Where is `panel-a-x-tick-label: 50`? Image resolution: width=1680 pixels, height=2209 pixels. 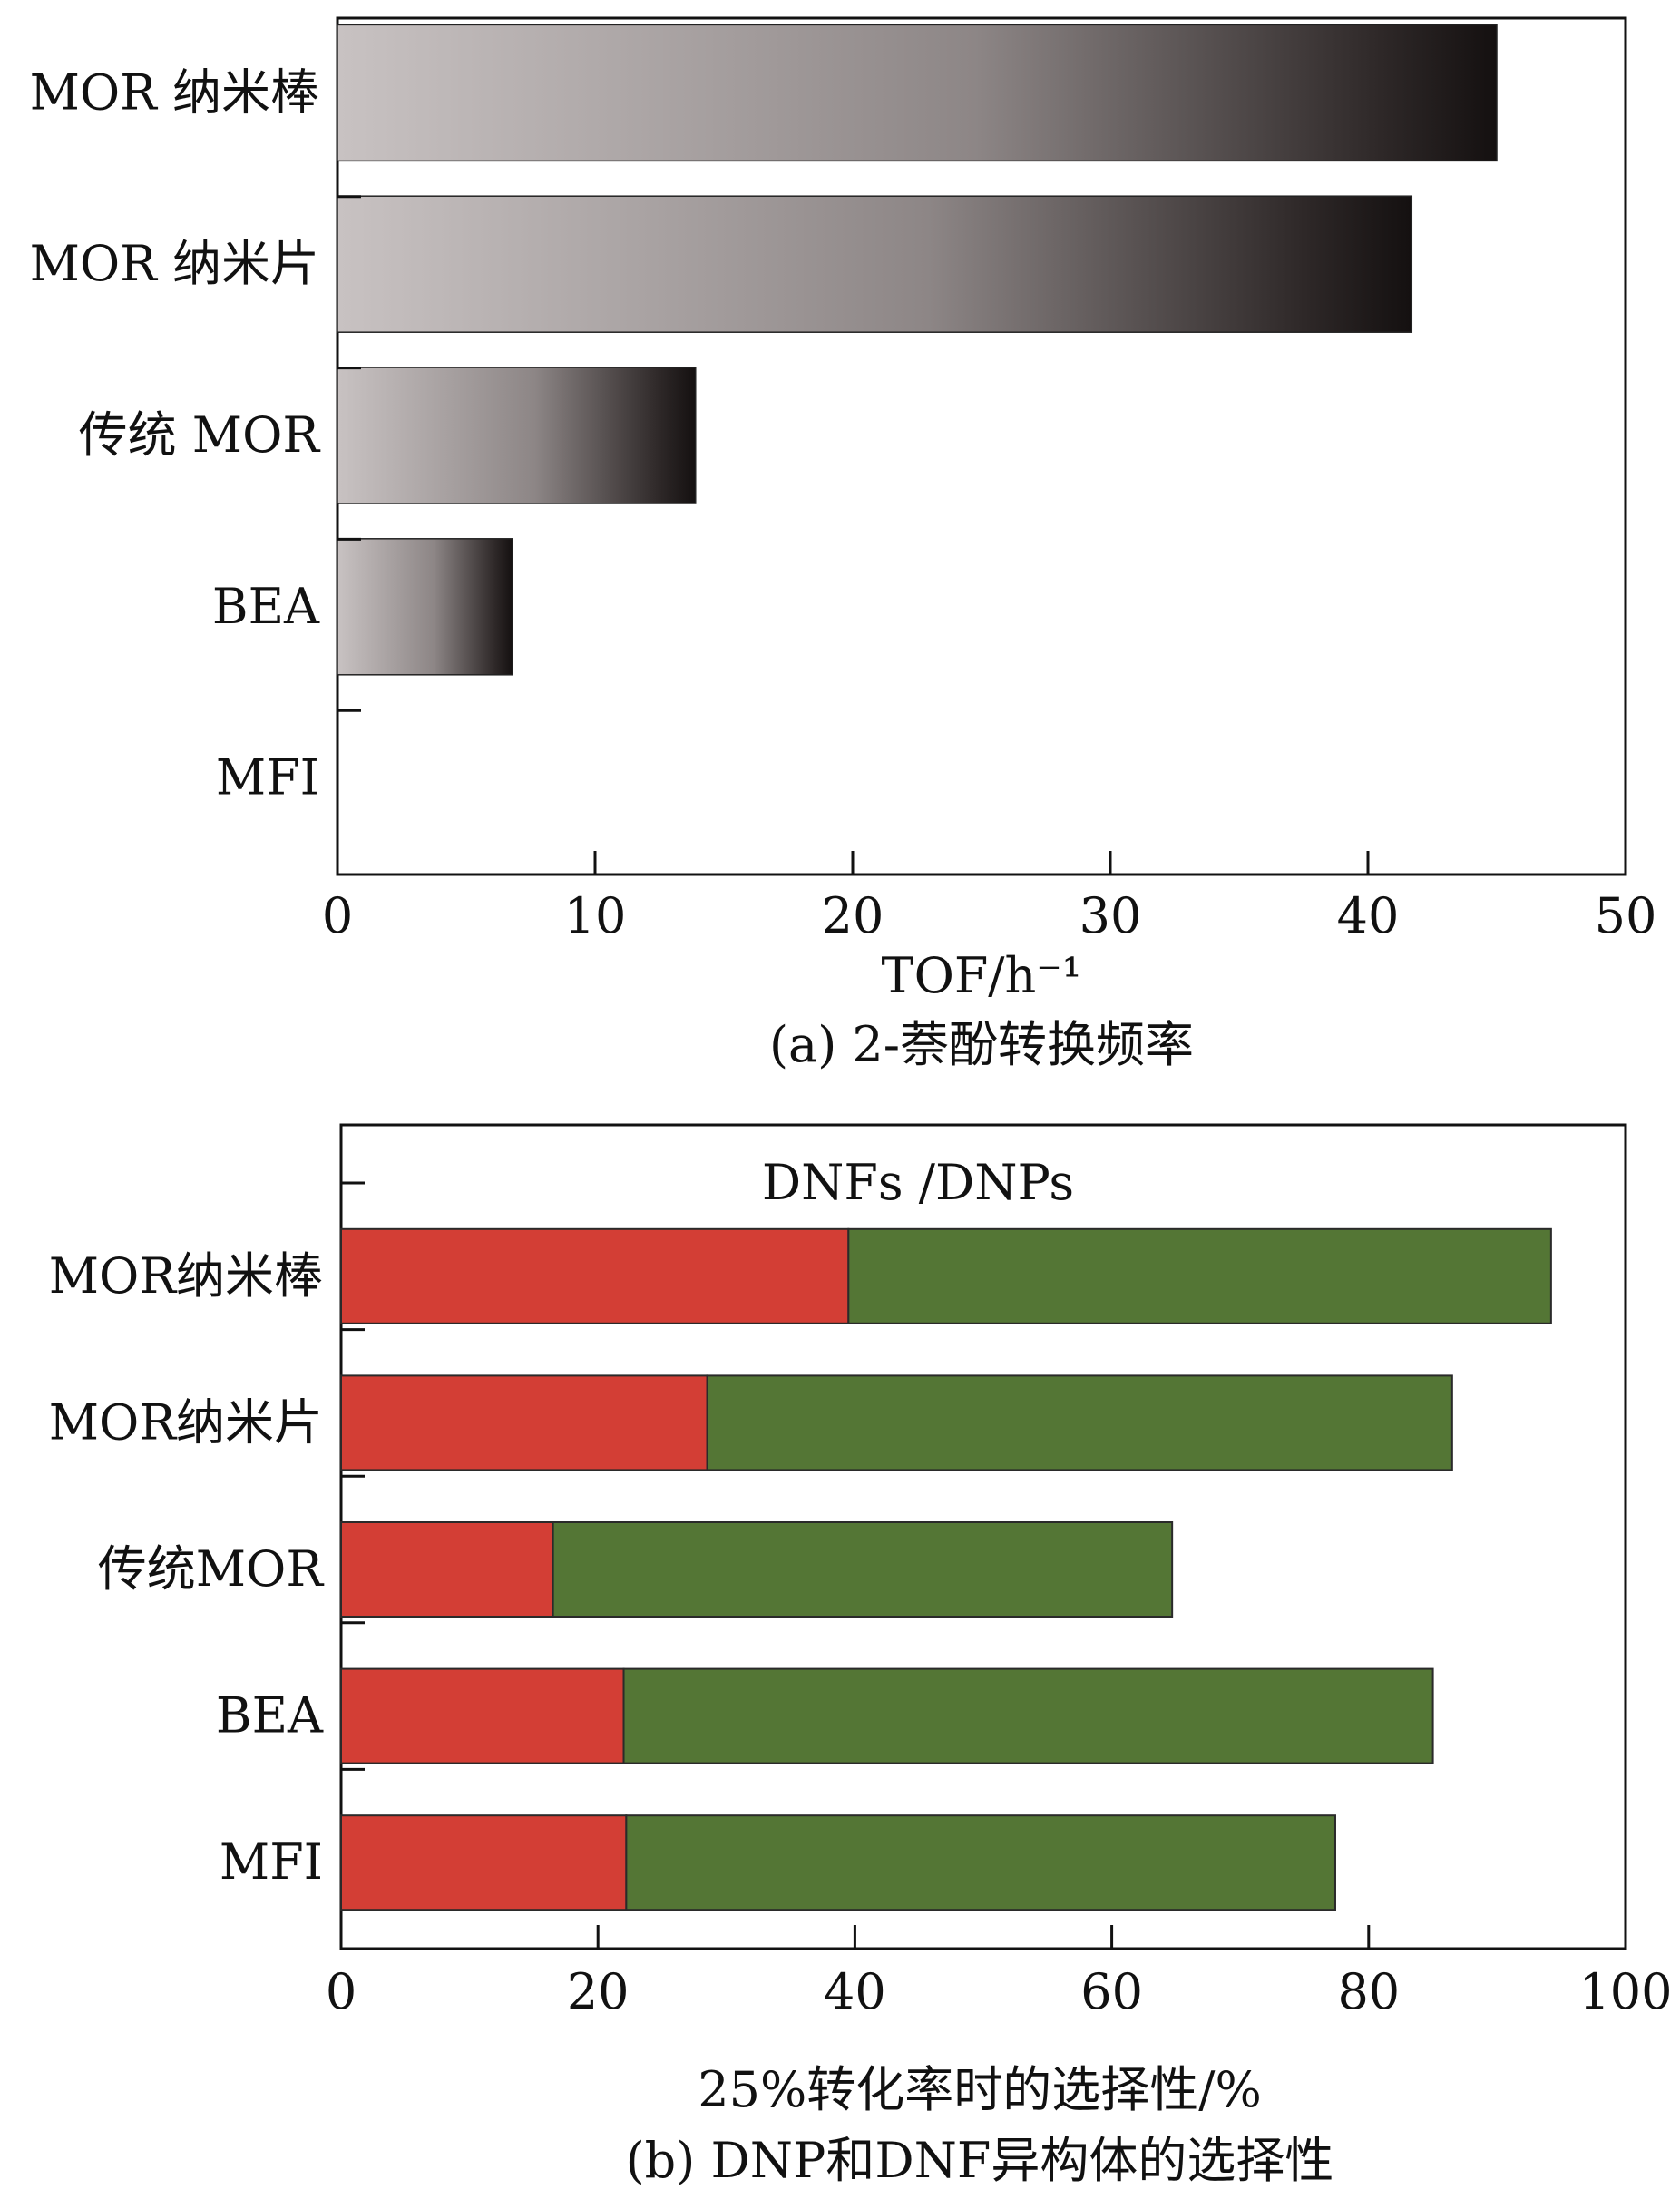 panel-a-x-tick-label: 50 is located at coordinates (1626, 915).